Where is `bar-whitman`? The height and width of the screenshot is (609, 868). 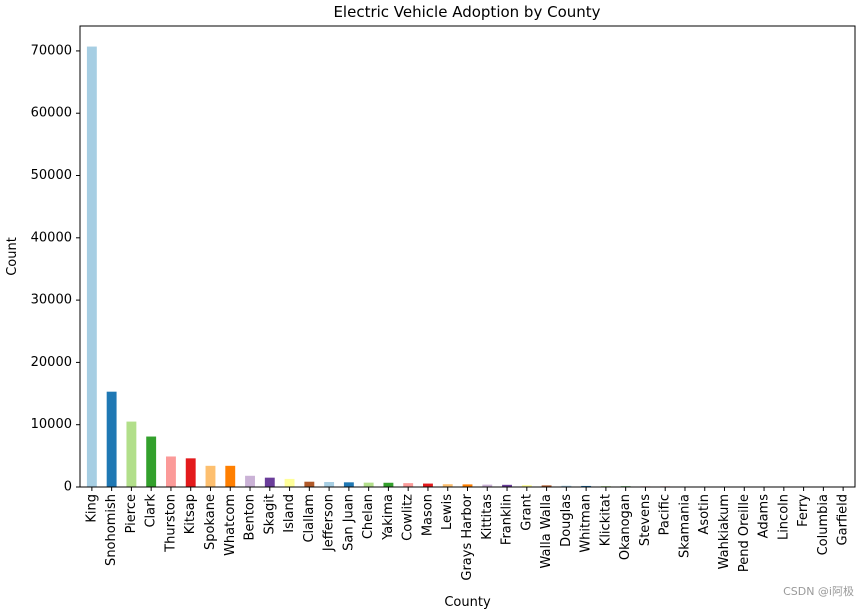 bar-whitman is located at coordinates (586, 486).